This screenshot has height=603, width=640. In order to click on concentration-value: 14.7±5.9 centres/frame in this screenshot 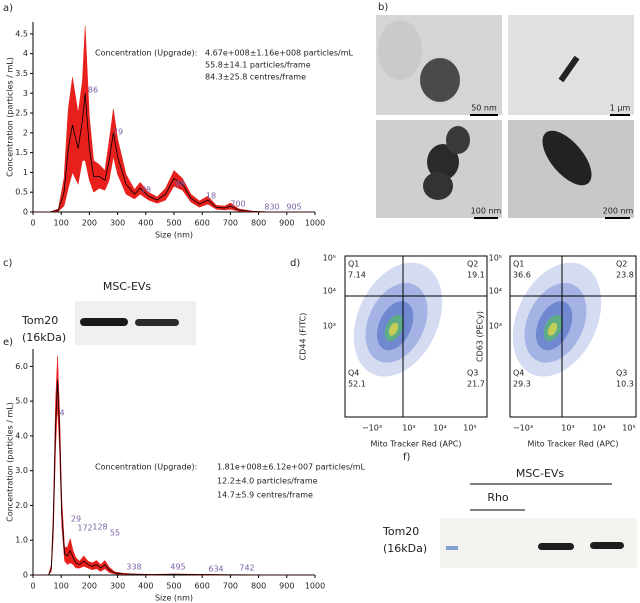, I will do `click(265, 495)`.